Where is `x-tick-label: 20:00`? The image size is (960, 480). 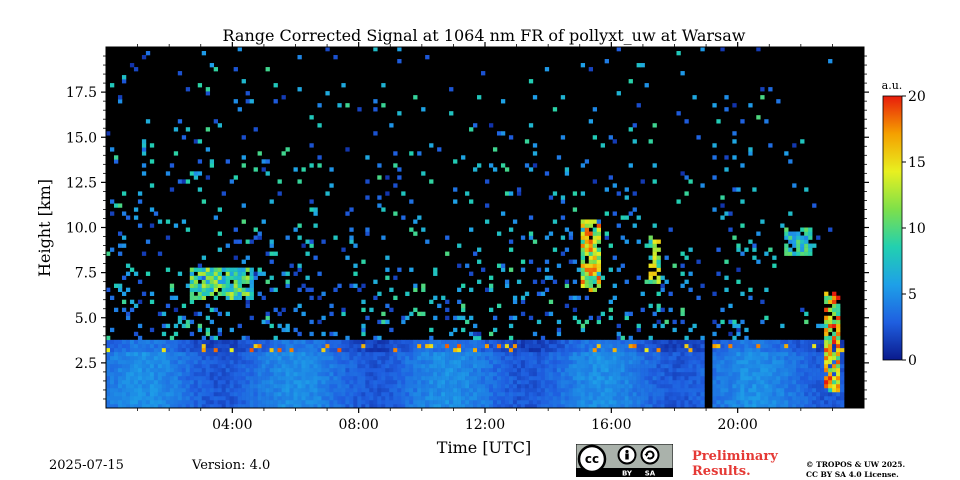
x-tick-label: 20:00 is located at coordinates (737, 425).